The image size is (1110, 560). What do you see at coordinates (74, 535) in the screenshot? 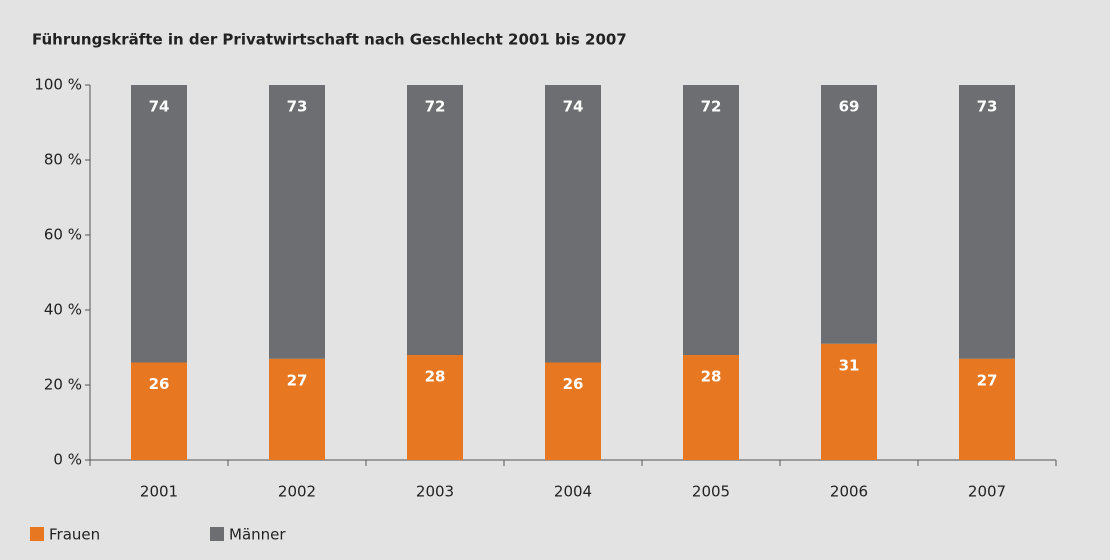
I see `legend-label: Frauen` at bounding box center [74, 535].